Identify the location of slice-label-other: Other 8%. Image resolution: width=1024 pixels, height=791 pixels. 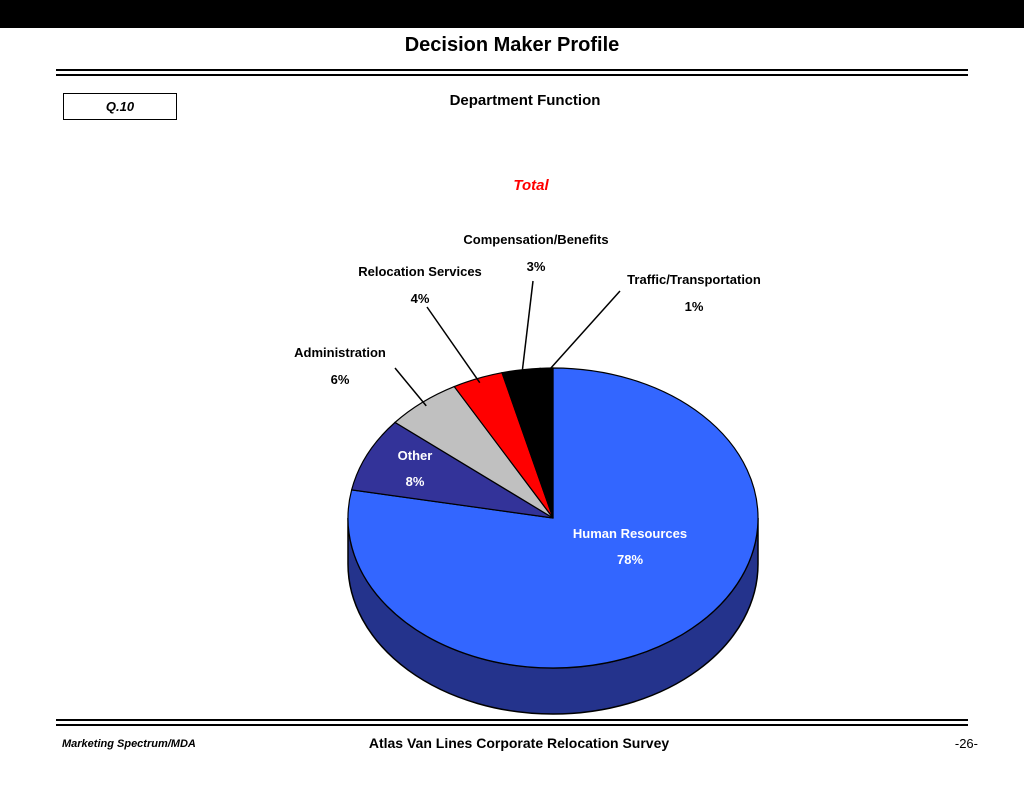
(415, 468).